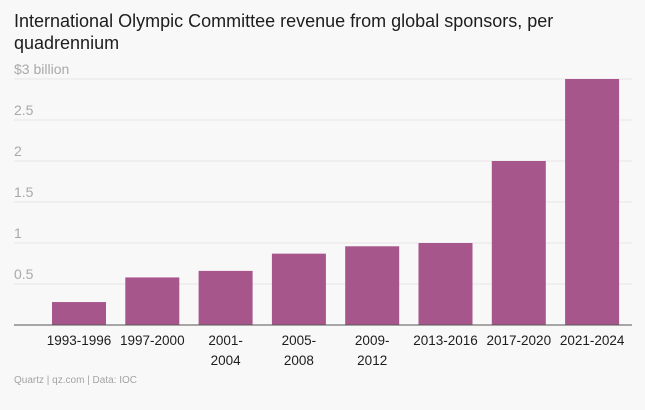  Describe the element at coordinates (226, 360) in the screenshot. I see `x-category-label: 2004` at that location.